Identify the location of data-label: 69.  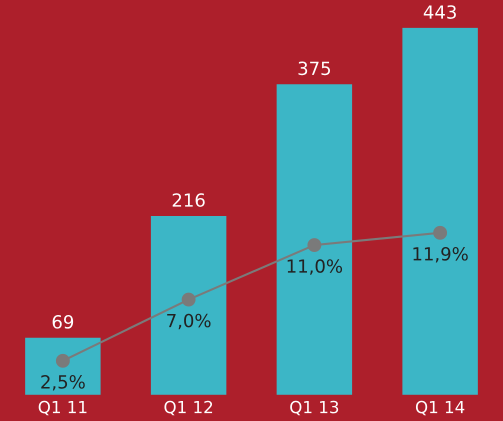
(63, 322).